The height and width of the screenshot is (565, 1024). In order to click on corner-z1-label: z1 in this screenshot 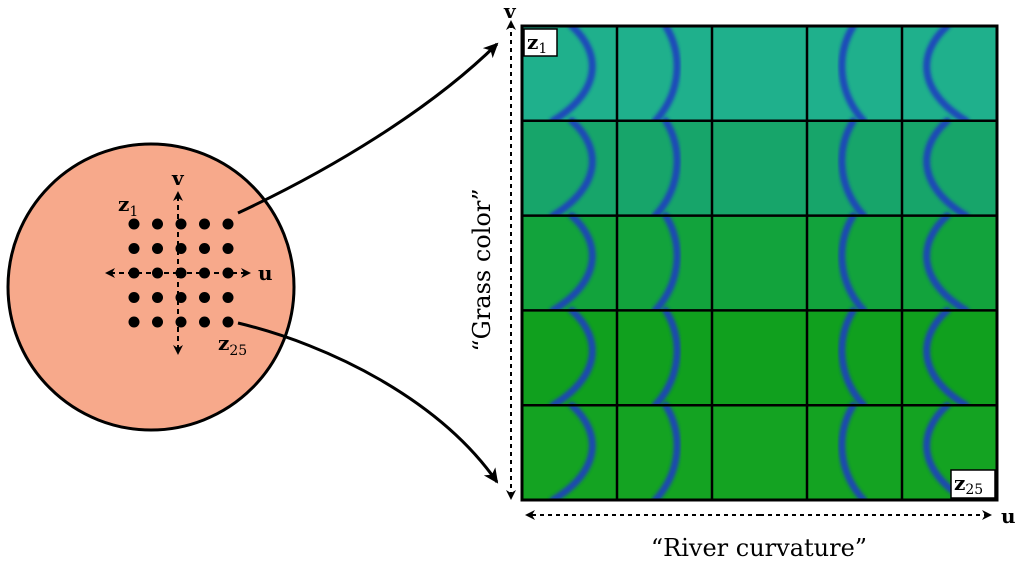, I will do `click(537, 43)`.